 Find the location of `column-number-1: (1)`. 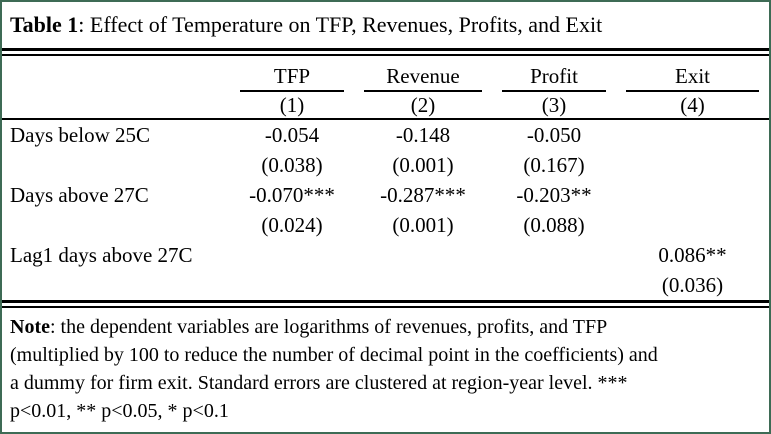

column-number-1: (1) is located at coordinates (292, 105).